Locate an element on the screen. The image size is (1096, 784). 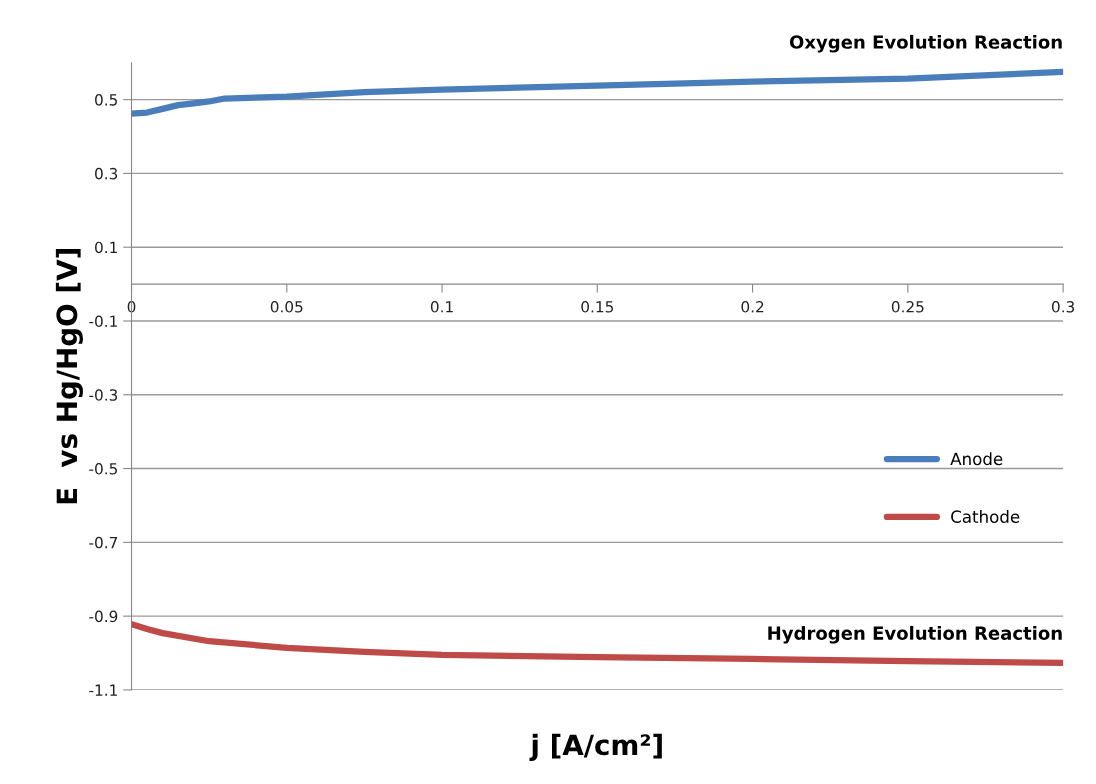
y-tick-label: 0.5 is located at coordinates (106, 100).